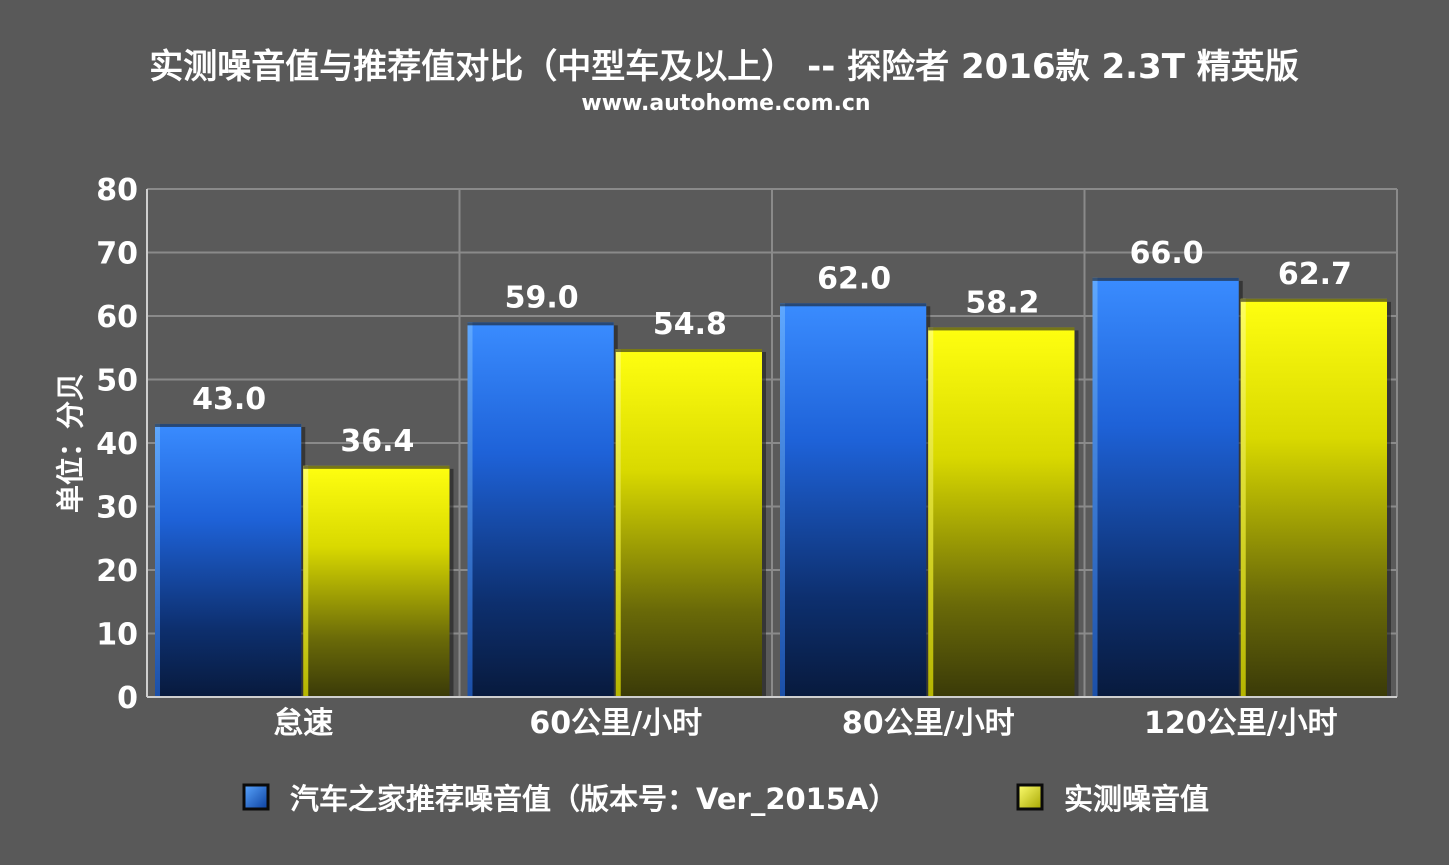 The height and width of the screenshot is (865, 1449). What do you see at coordinates (377, 441) in the screenshot?
I see `value-label: 36.4` at bounding box center [377, 441].